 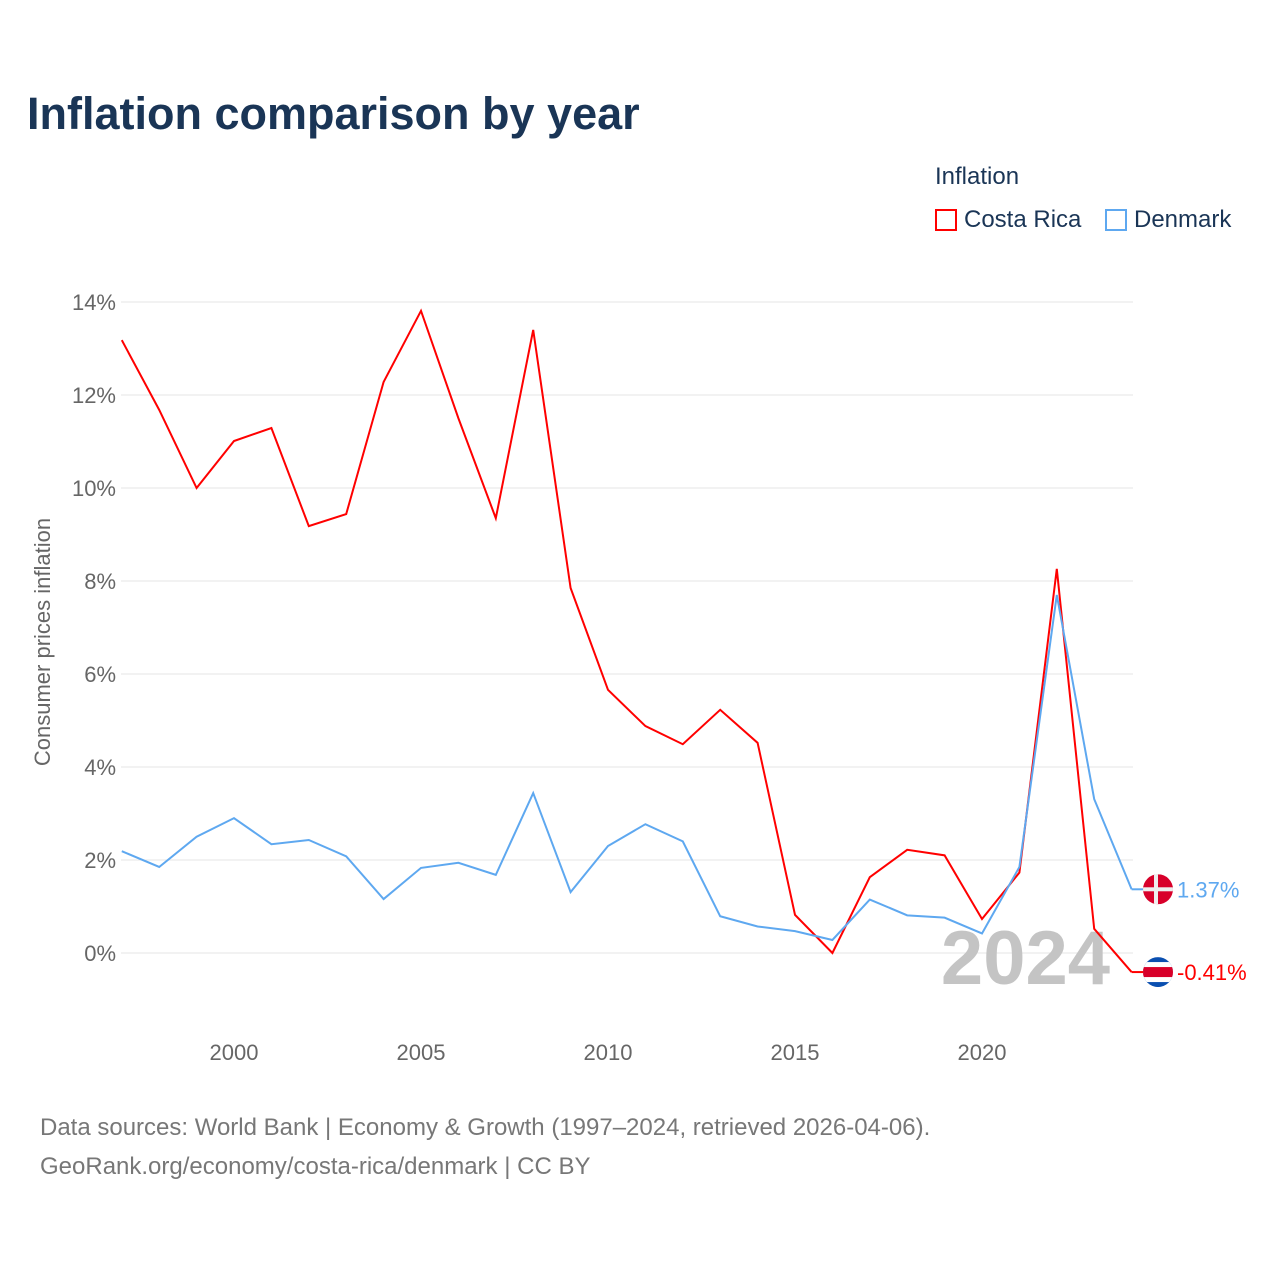 What do you see at coordinates (1025, 958) in the screenshot?
I see `year-watermark: 2024` at bounding box center [1025, 958].